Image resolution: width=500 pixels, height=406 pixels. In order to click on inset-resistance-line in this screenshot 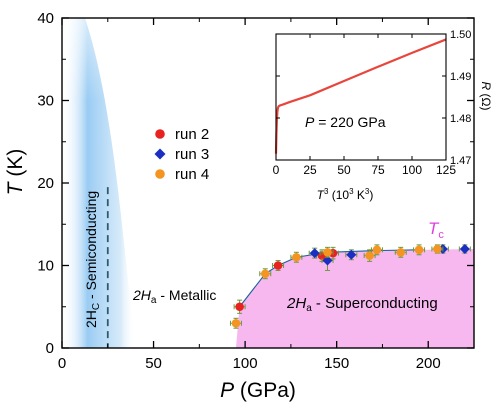, I will do `click(360, 96)`.